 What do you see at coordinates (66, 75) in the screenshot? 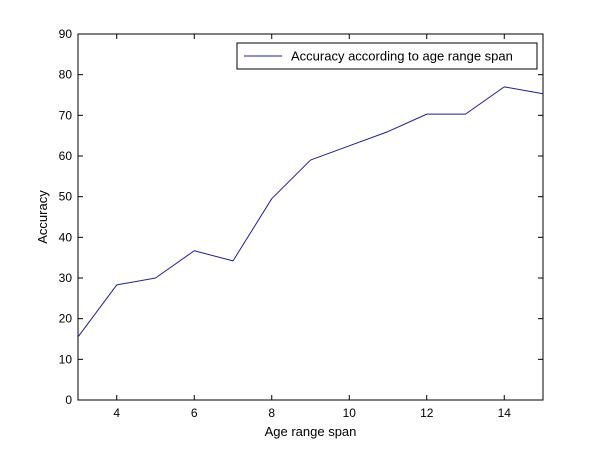
I see `y-tick-label: 80` at bounding box center [66, 75].